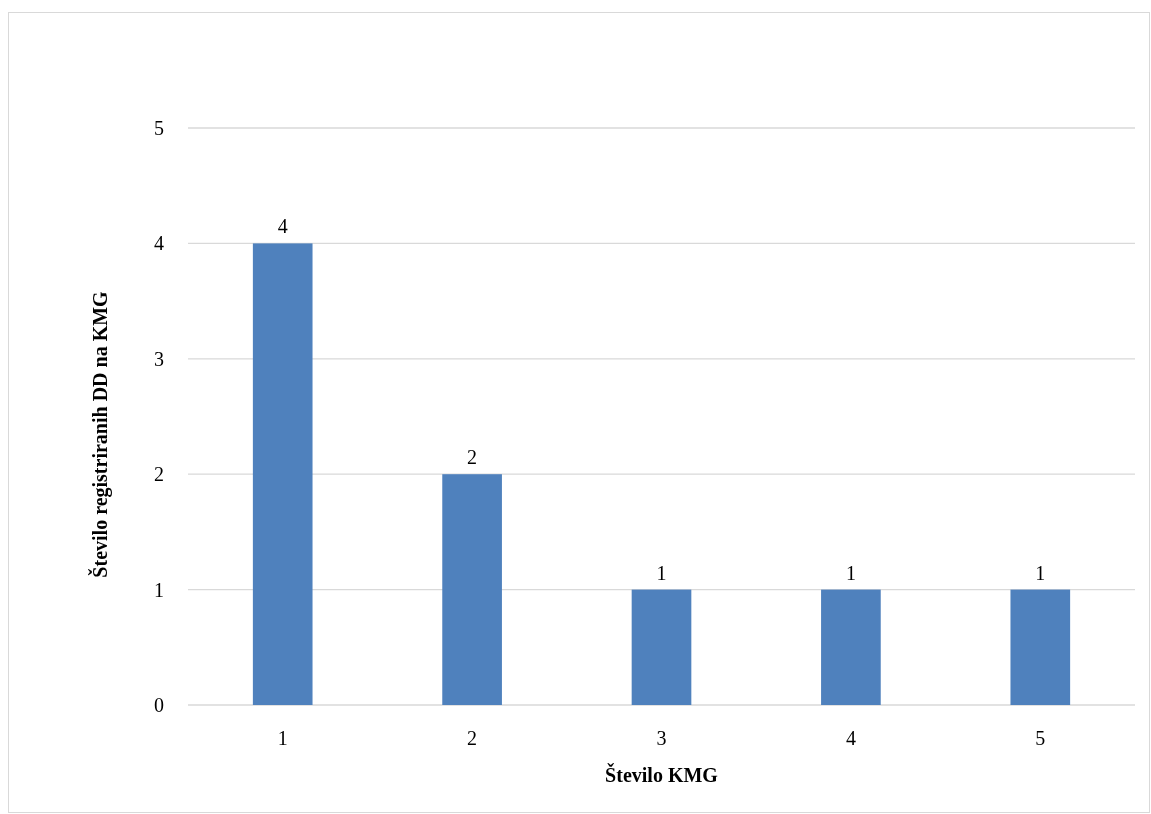 This screenshot has width=1151, height=814. Describe the element at coordinates (159, 358) in the screenshot. I see `y-tick-label: 3` at that location.